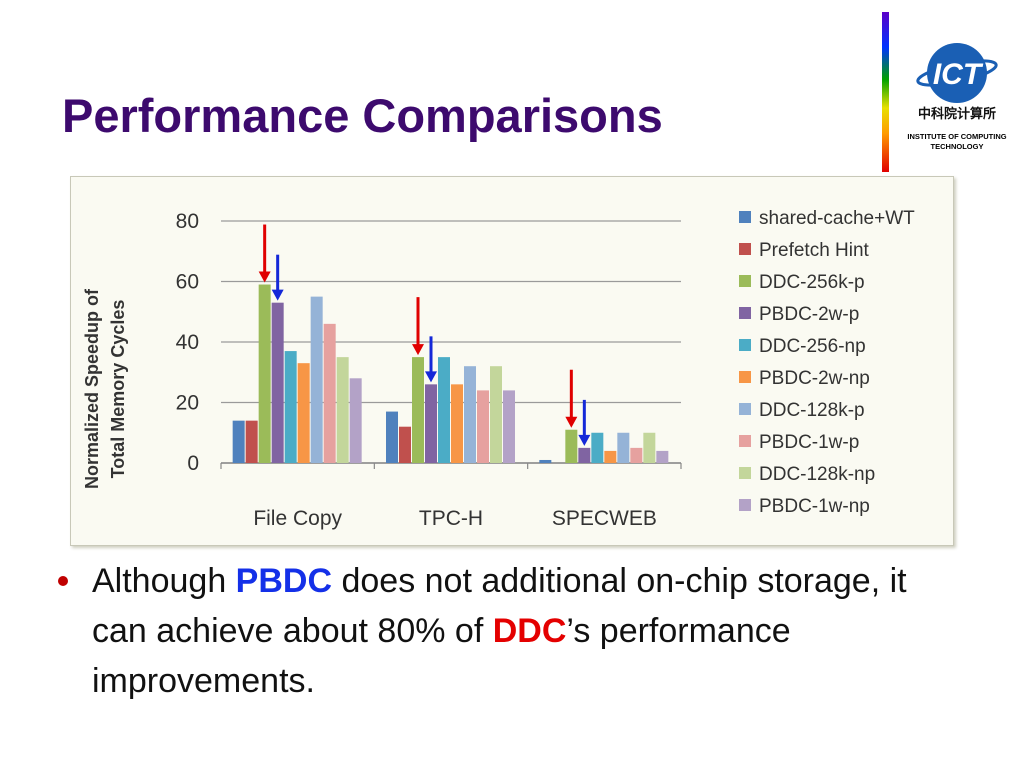  I want to click on slide-title: Performance Comparisons, so click(362, 115).